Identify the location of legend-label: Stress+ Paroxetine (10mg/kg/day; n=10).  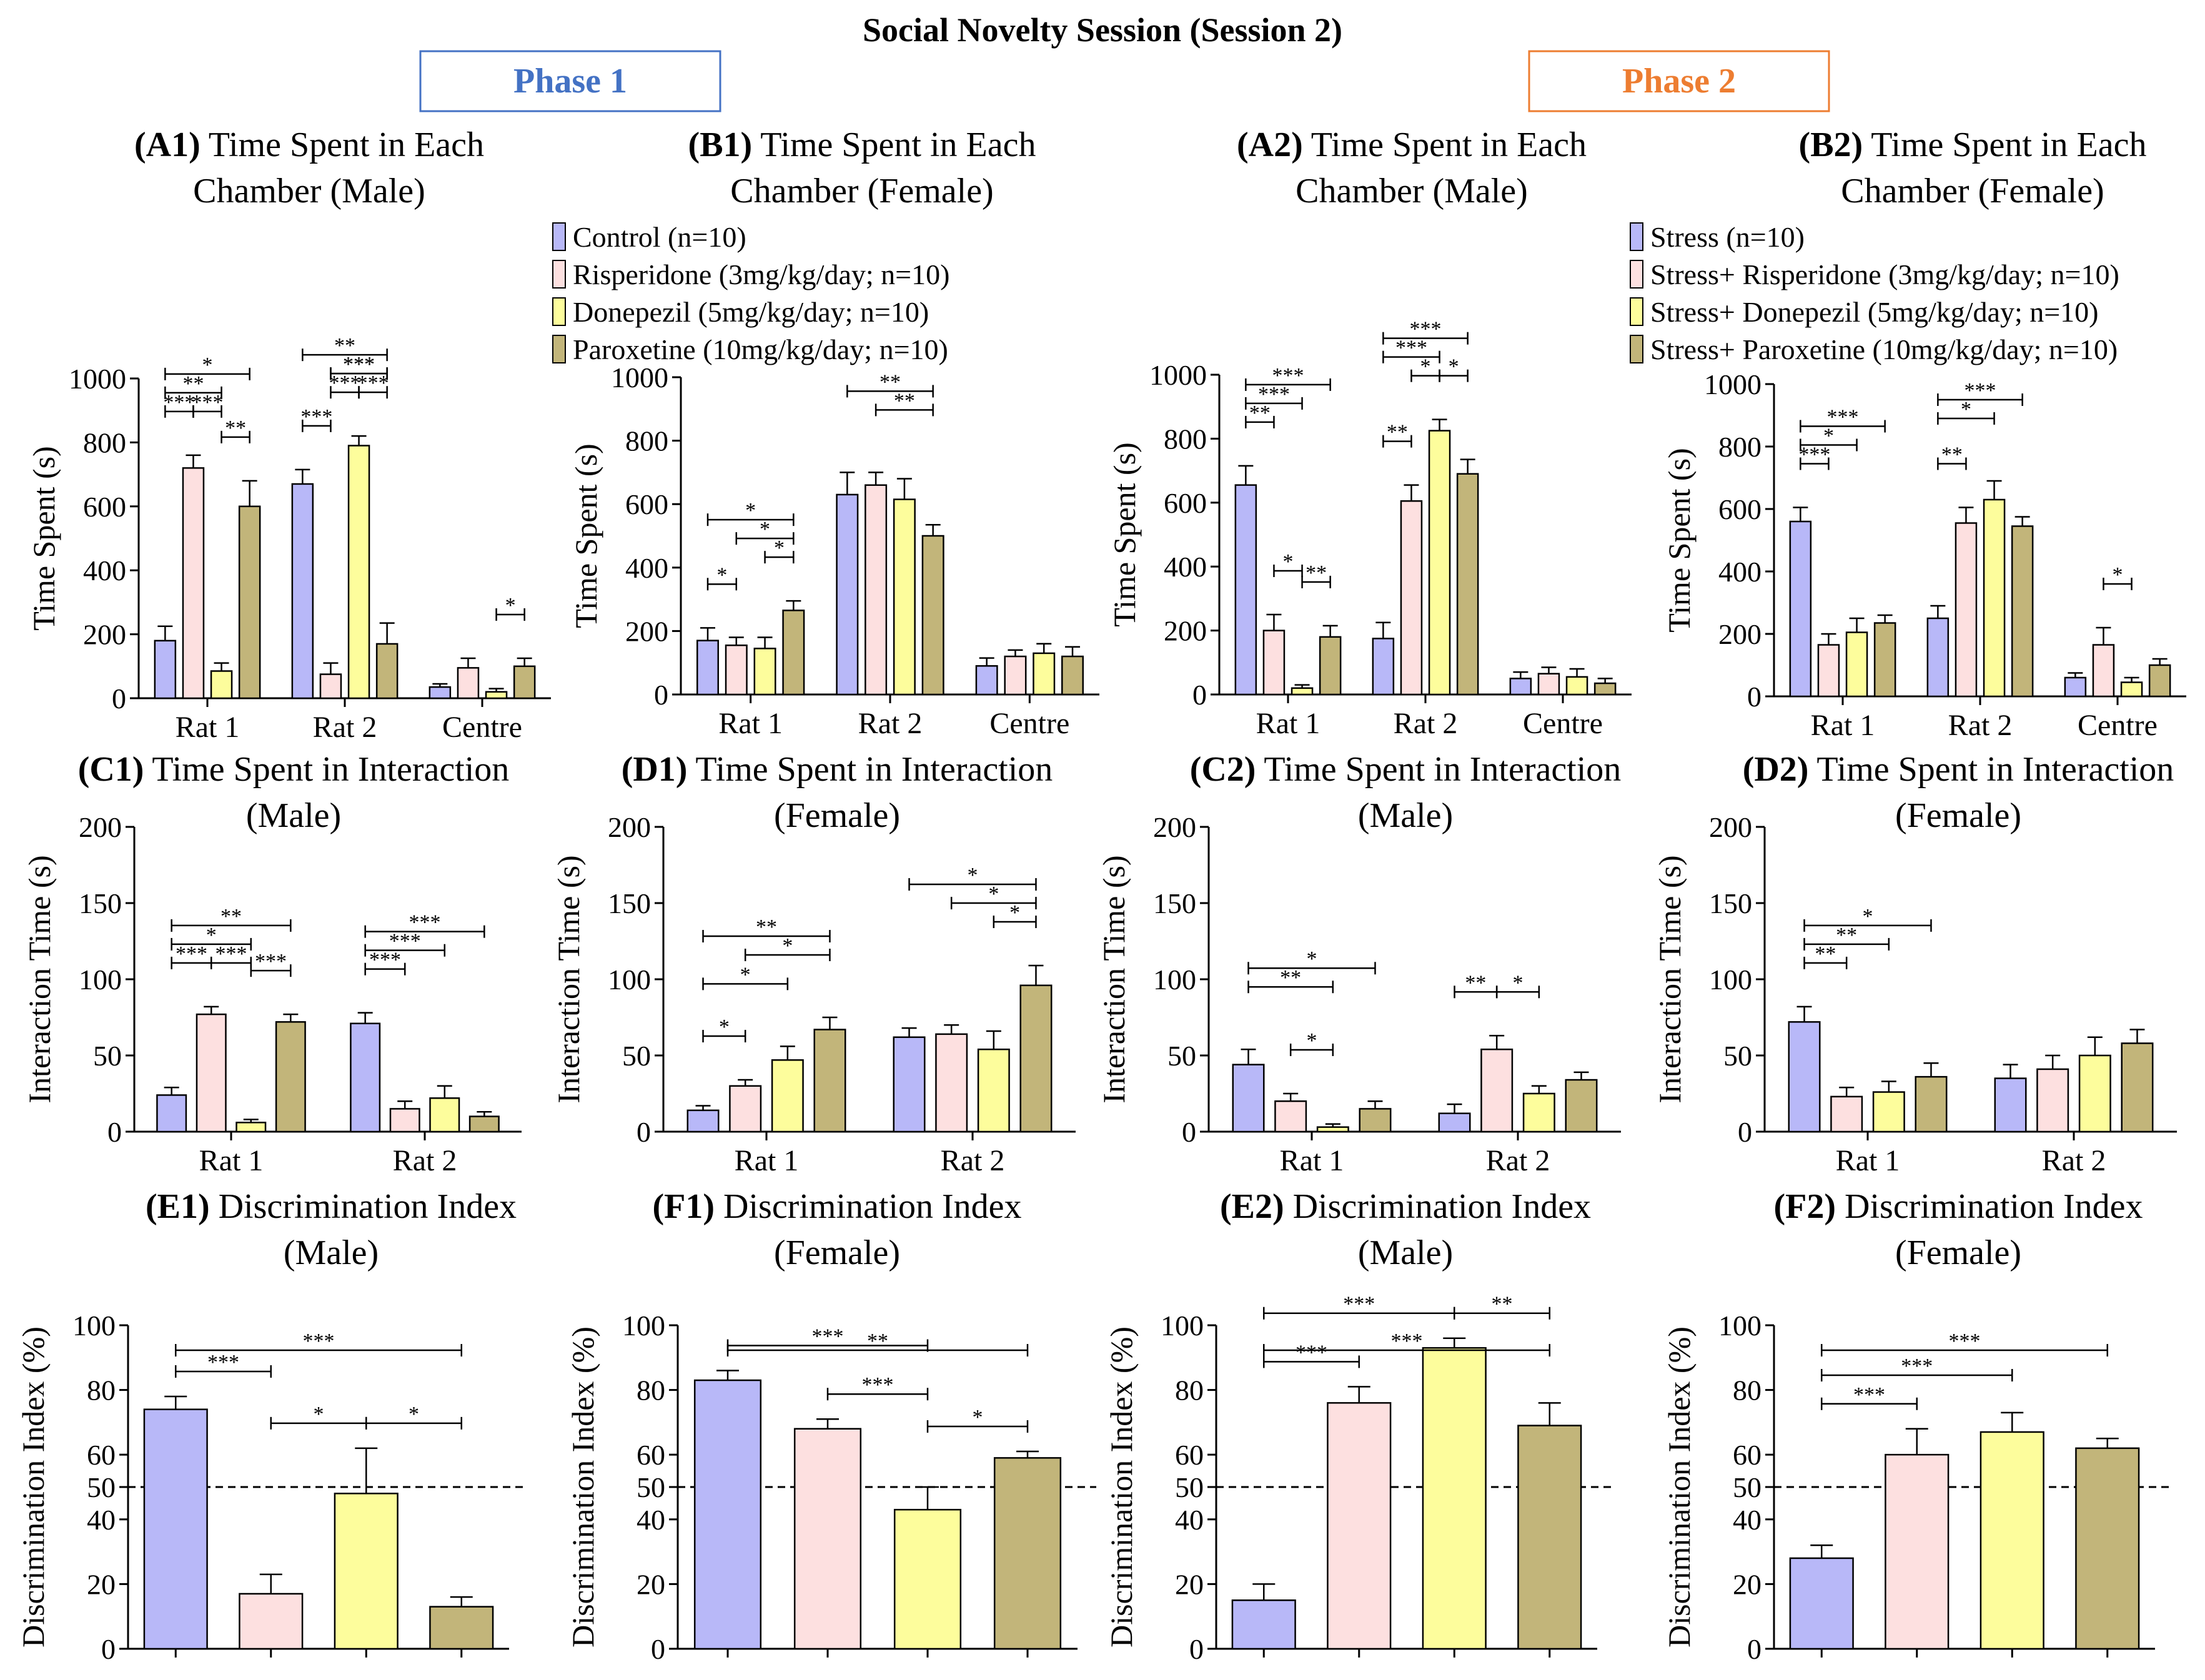
(1884, 349).